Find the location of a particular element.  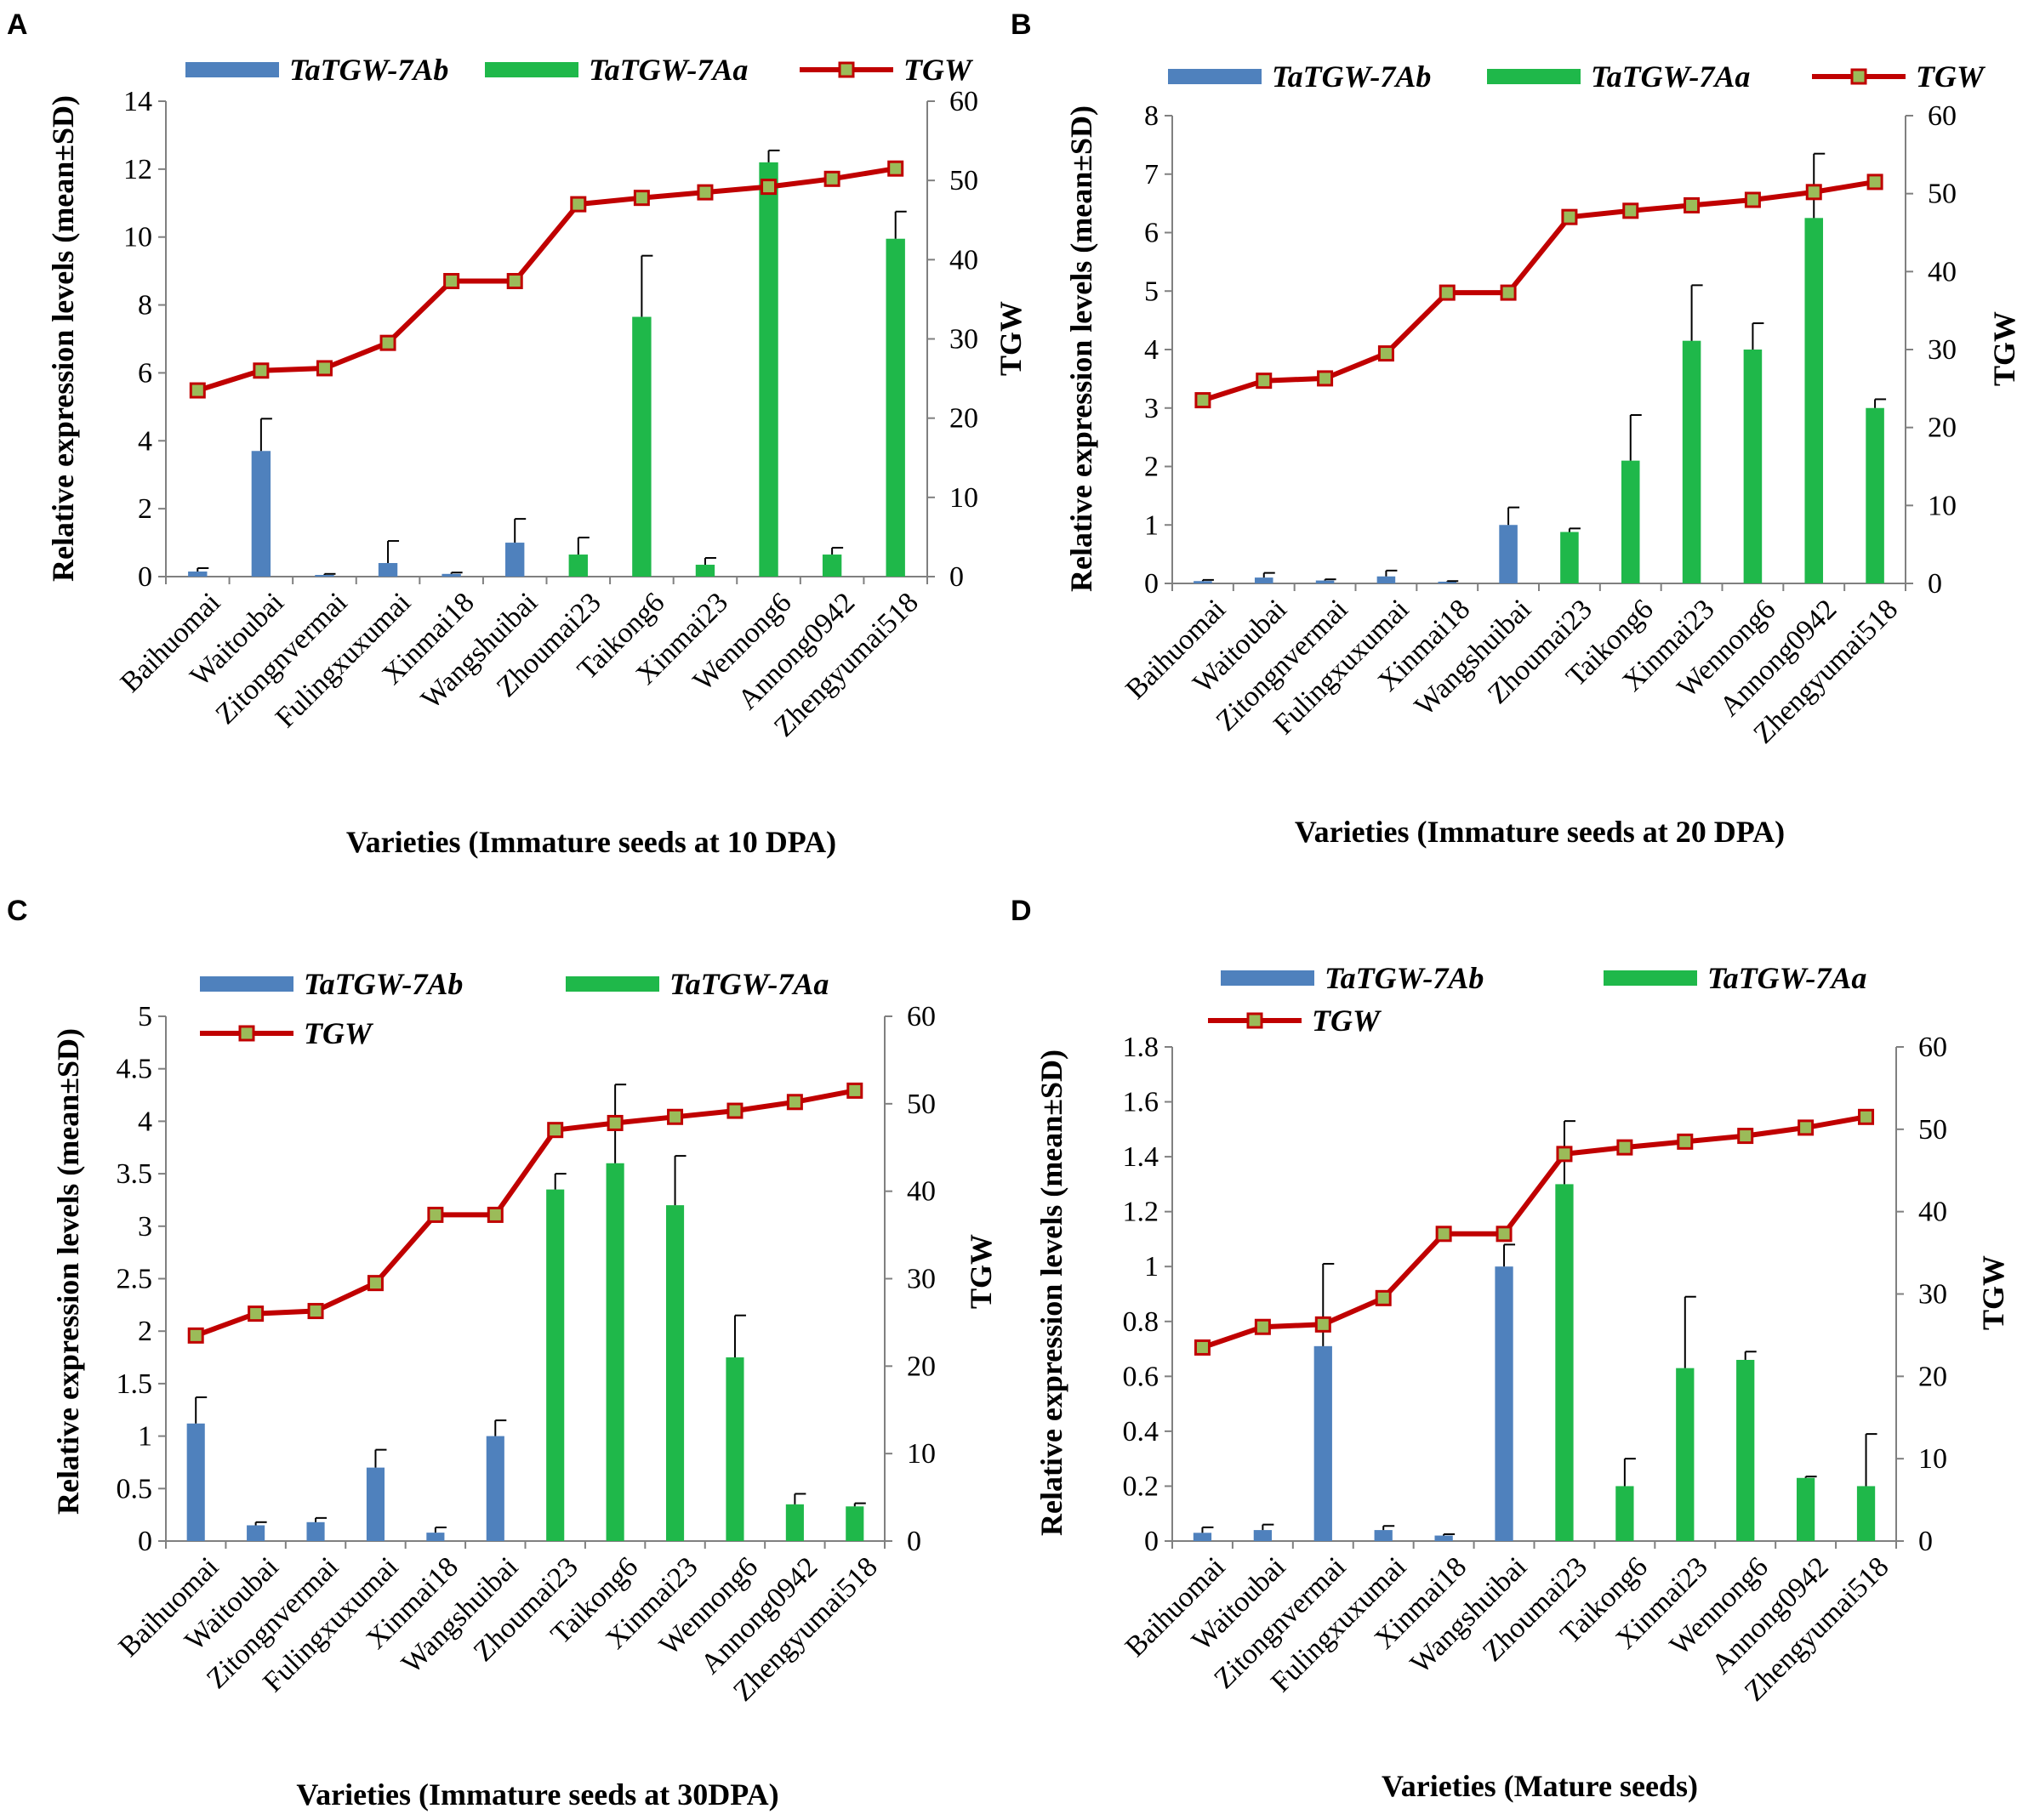

legend-tatgw-7aa-swatch is located at coordinates (531, 69).